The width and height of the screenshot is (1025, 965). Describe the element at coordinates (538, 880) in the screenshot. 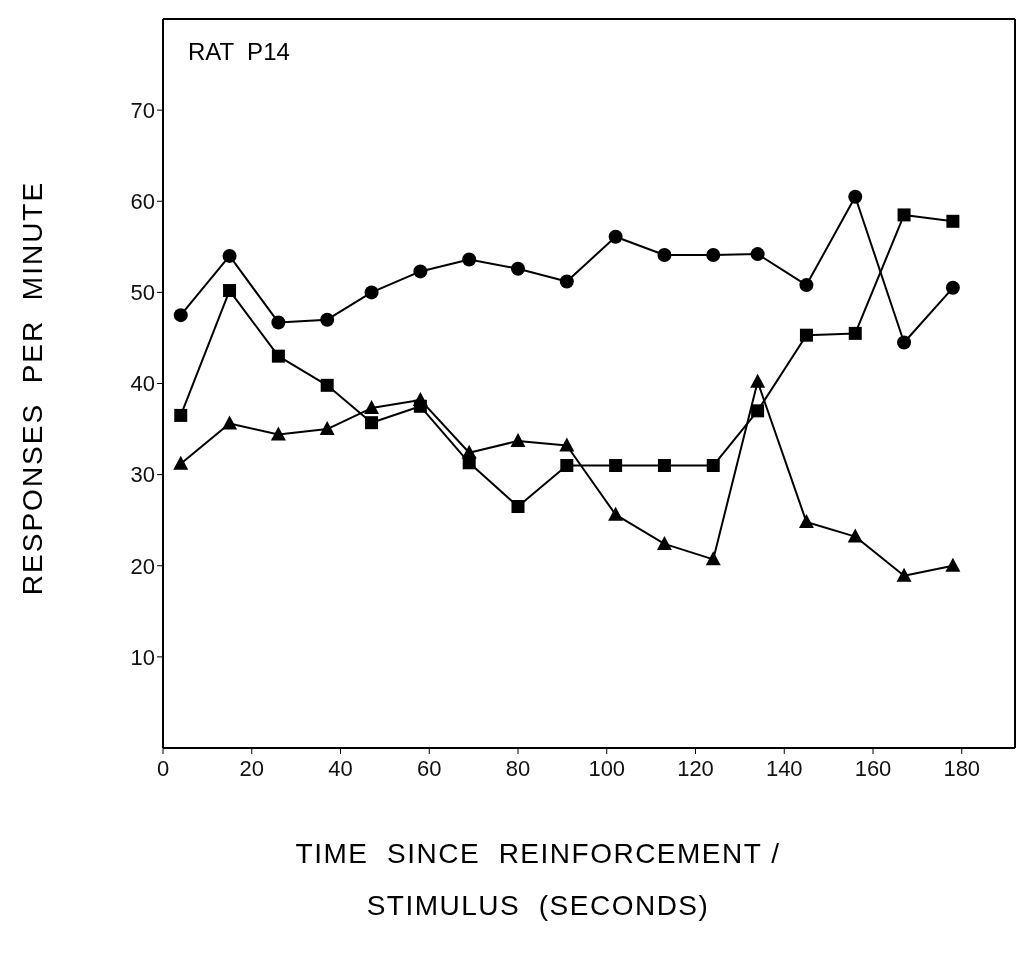

I see `x-axis-title: TIME SINCE REINFORCEMENT / STIMULUS (SECONDS)` at that location.